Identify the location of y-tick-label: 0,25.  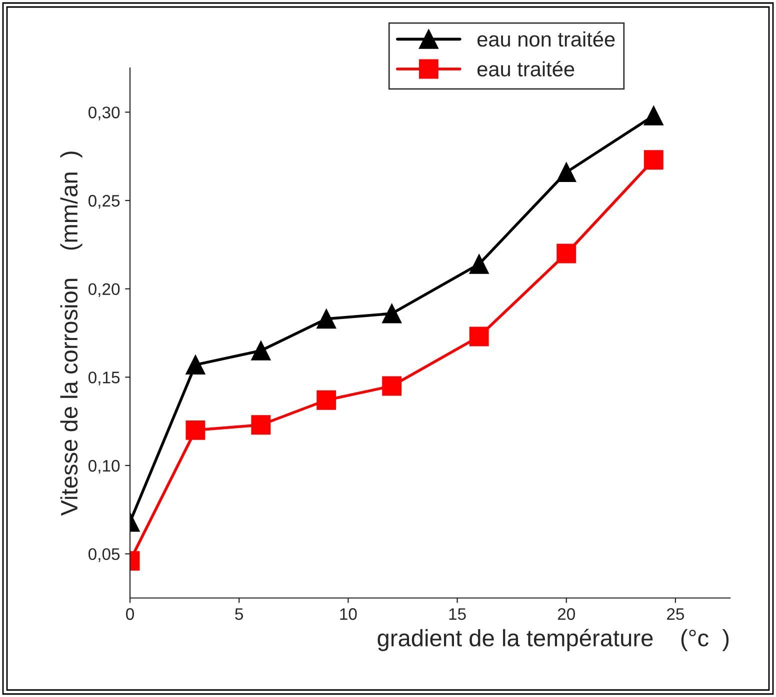
(104, 201).